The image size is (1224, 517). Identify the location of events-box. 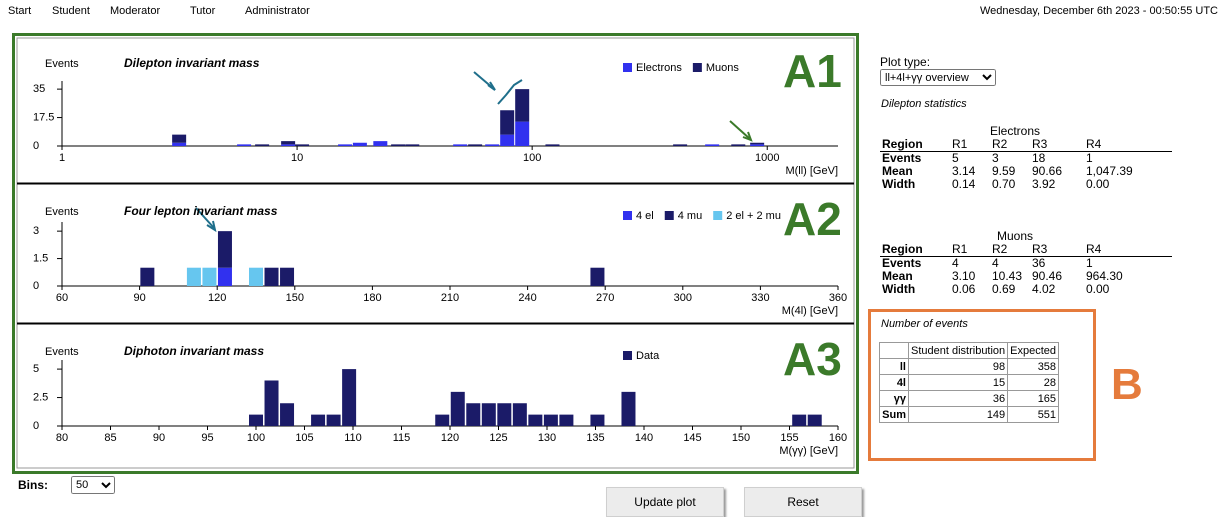
(982, 385).